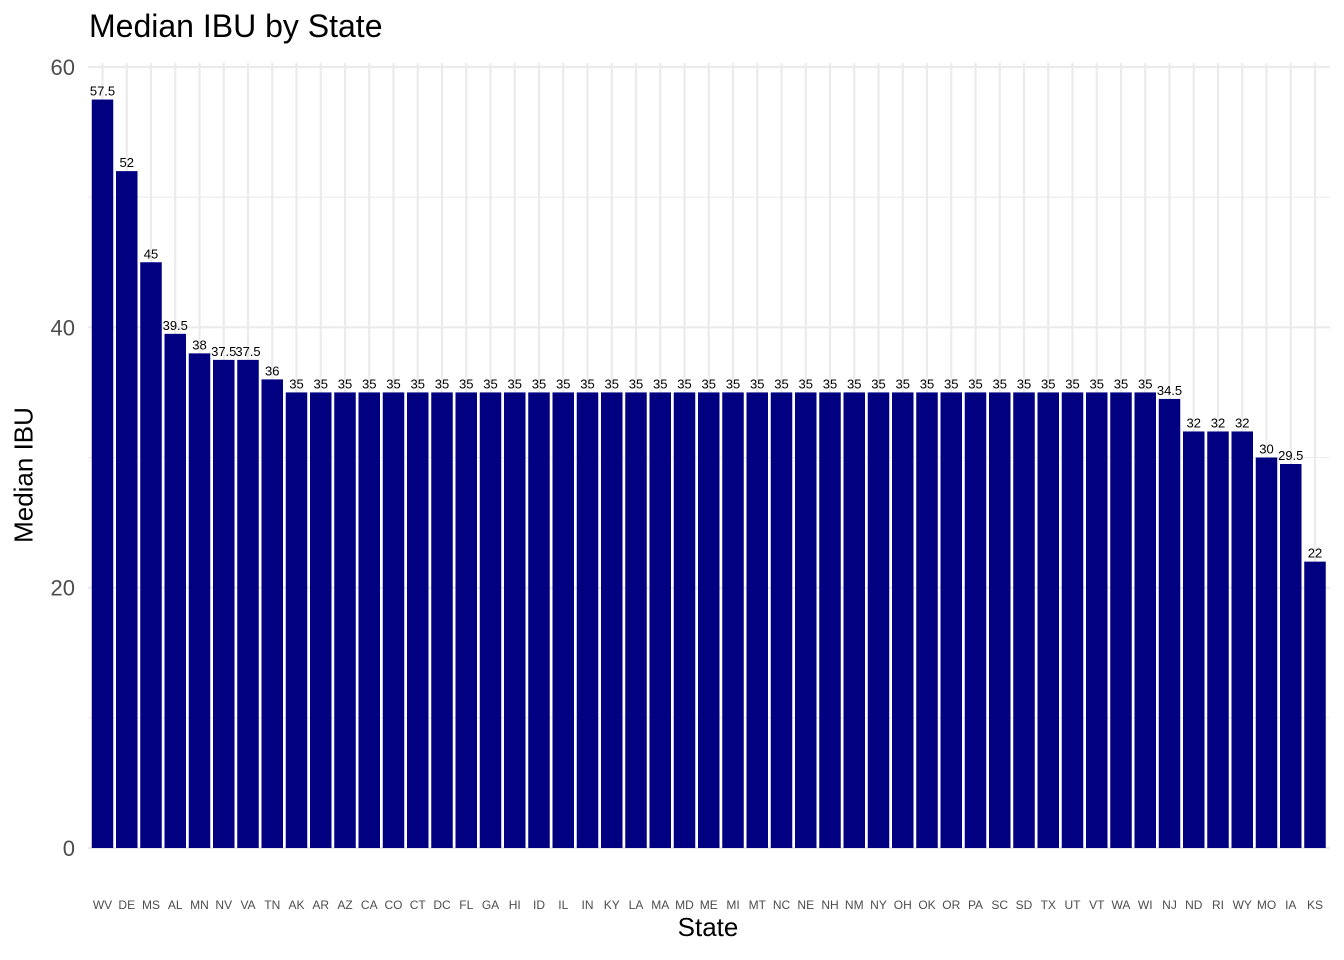 The image size is (1344, 960). Describe the element at coordinates (975, 905) in the screenshot. I see `x-tick-label: PA` at that location.